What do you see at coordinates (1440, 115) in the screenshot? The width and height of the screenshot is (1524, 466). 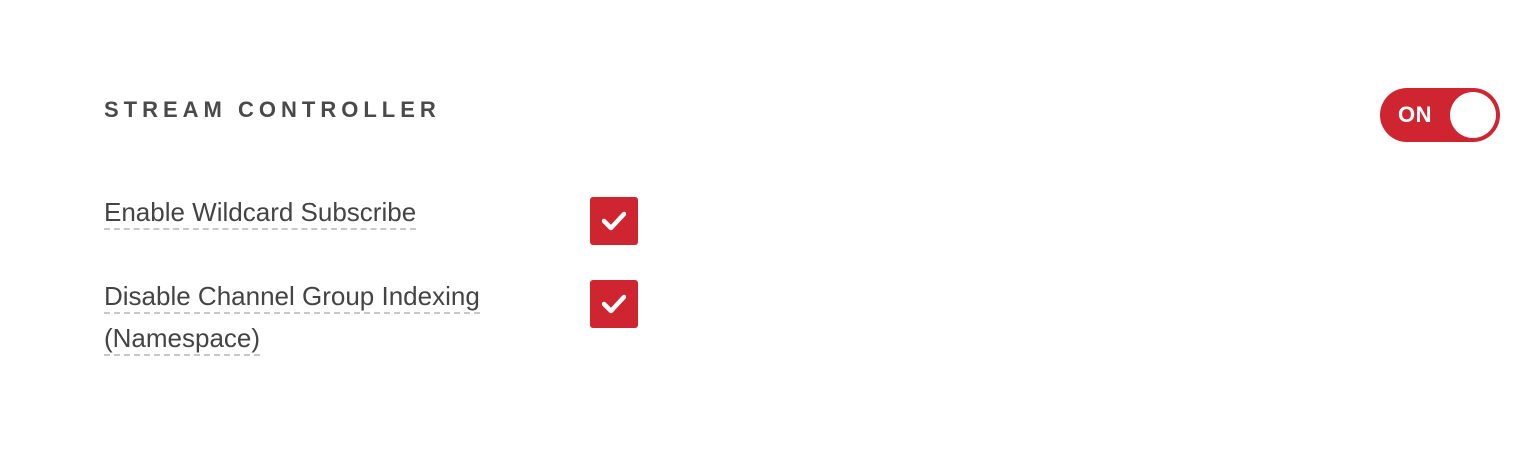 I see `stream-controller-toggle: ON` at bounding box center [1440, 115].